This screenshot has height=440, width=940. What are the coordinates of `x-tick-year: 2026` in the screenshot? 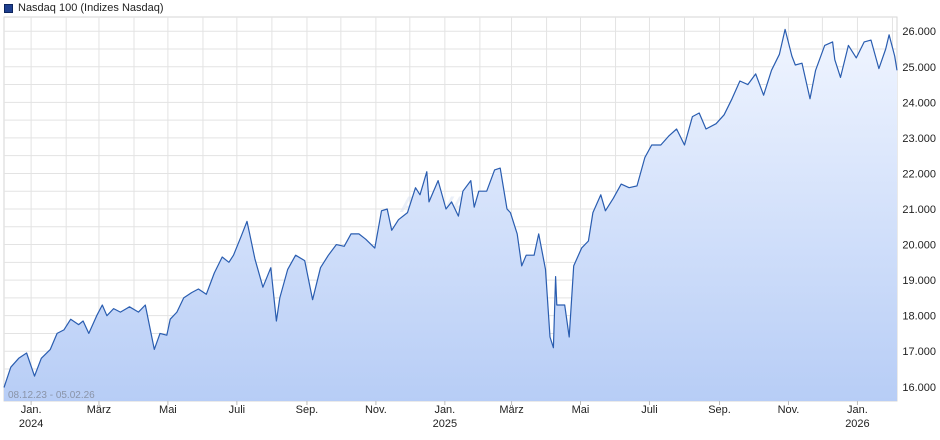 It's located at (857, 424).